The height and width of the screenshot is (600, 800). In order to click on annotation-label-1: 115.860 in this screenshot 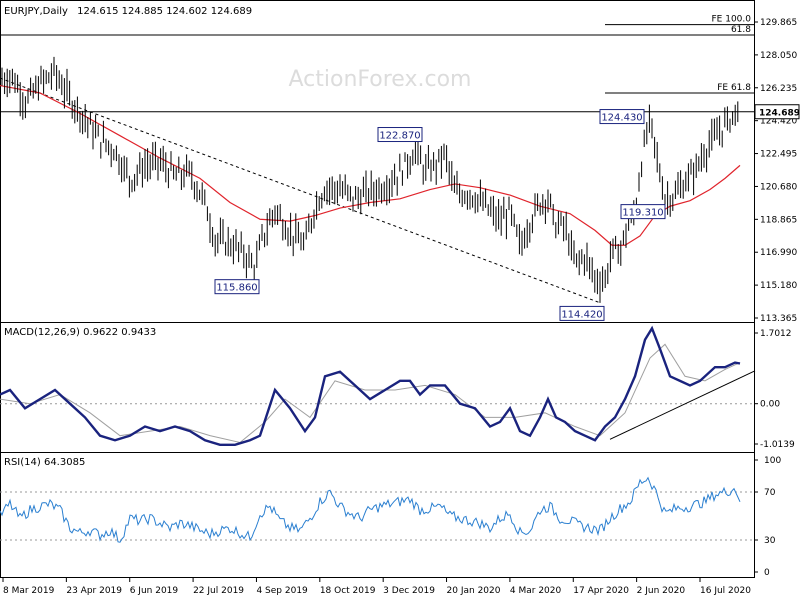, I will do `click(236, 288)`.